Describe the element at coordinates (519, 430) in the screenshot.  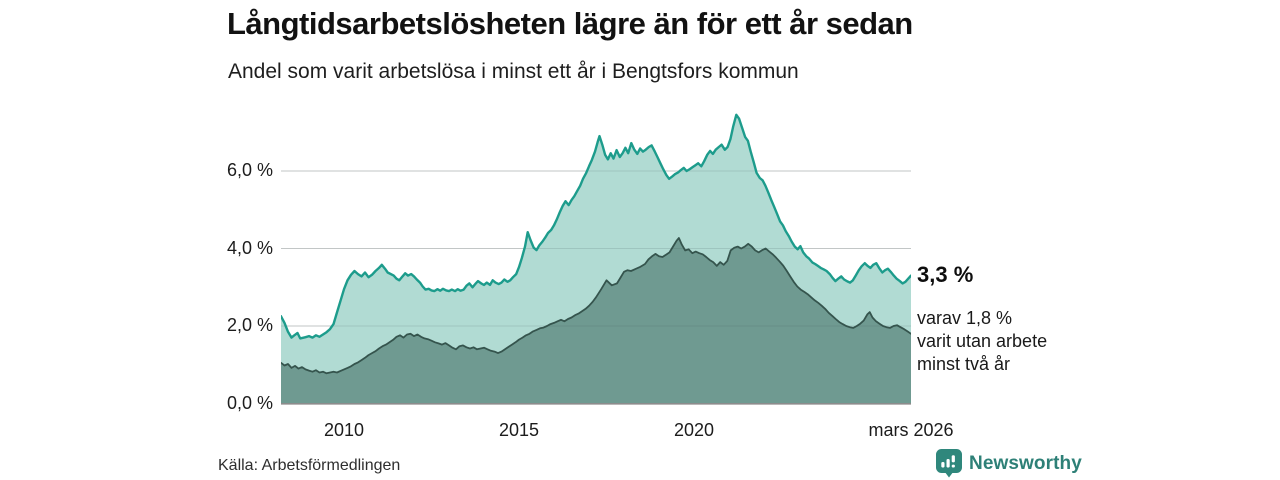
I see `x-axis-tick-label: 2015` at that location.